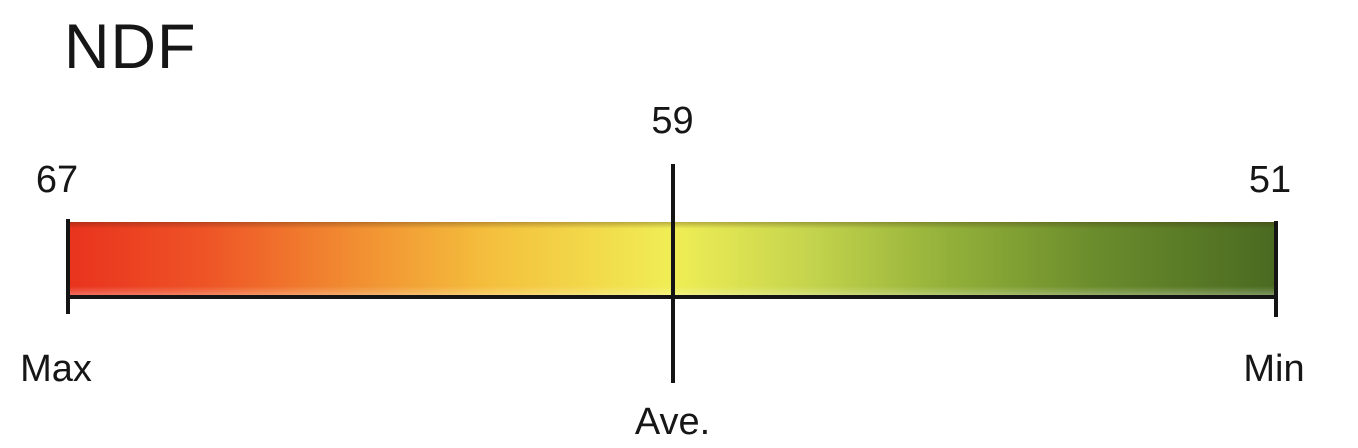  Describe the element at coordinates (56, 369) in the screenshot. I see `max-label: Max` at that location.